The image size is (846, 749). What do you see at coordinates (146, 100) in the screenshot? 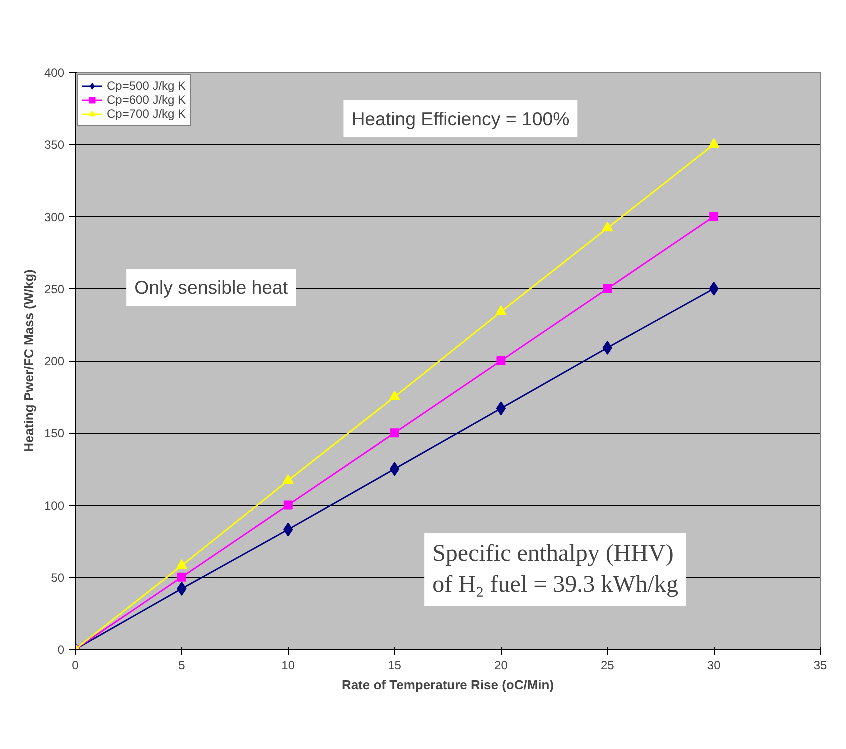
I see `legend-label: Cp=600 J/kg K` at bounding box center [146, 100].